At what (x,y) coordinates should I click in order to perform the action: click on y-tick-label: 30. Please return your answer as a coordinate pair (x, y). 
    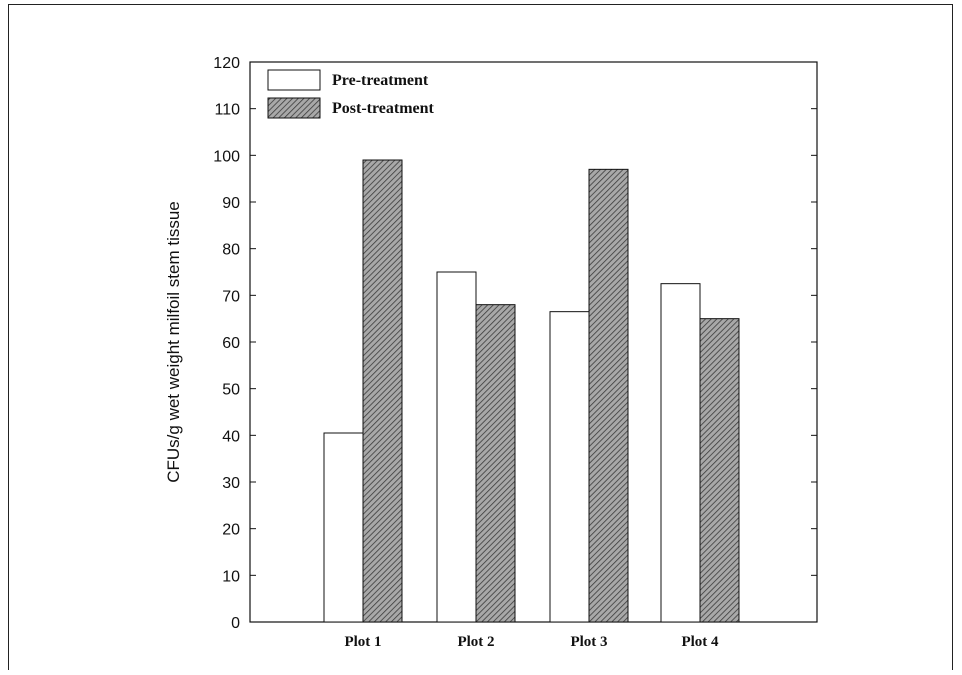
    Looking at the image, I should click on (231, 483).